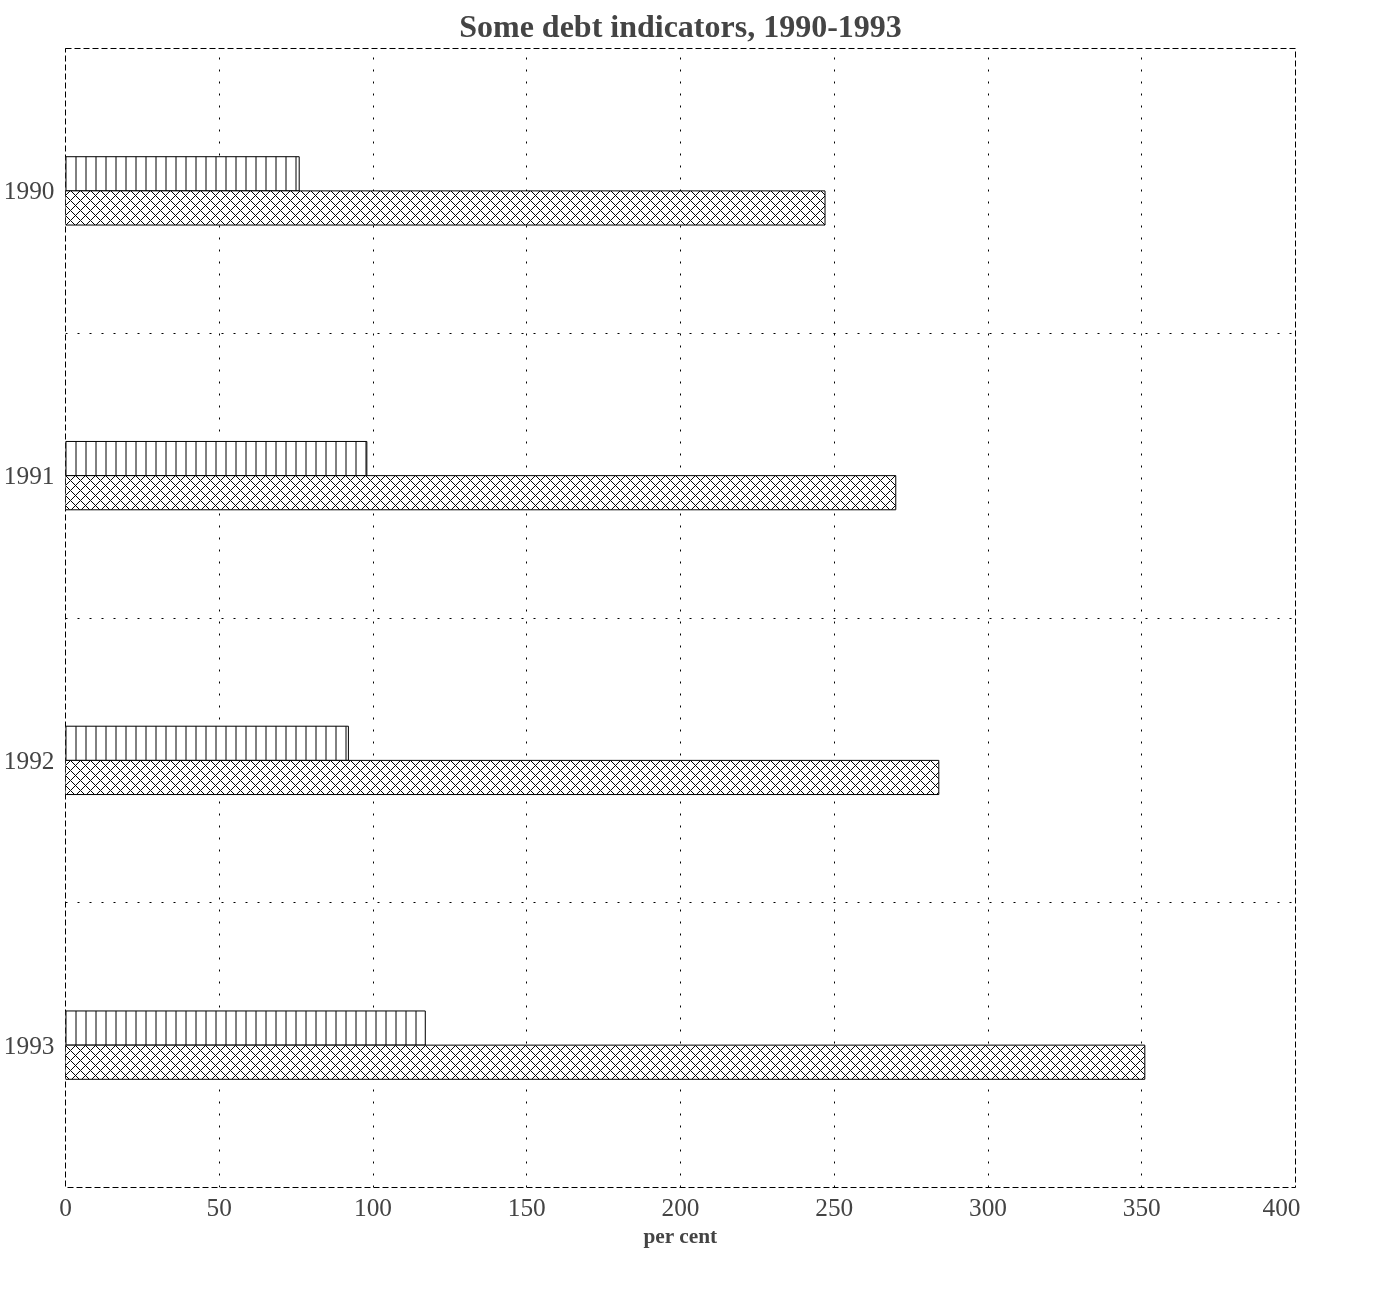 Image resolution: width=1379 pixels, height=1309 pixels. What do you see at coordinates (680, 1206) in the screenshot?
I see `x-tick-label: 200` at bounding box center [680, 1206].